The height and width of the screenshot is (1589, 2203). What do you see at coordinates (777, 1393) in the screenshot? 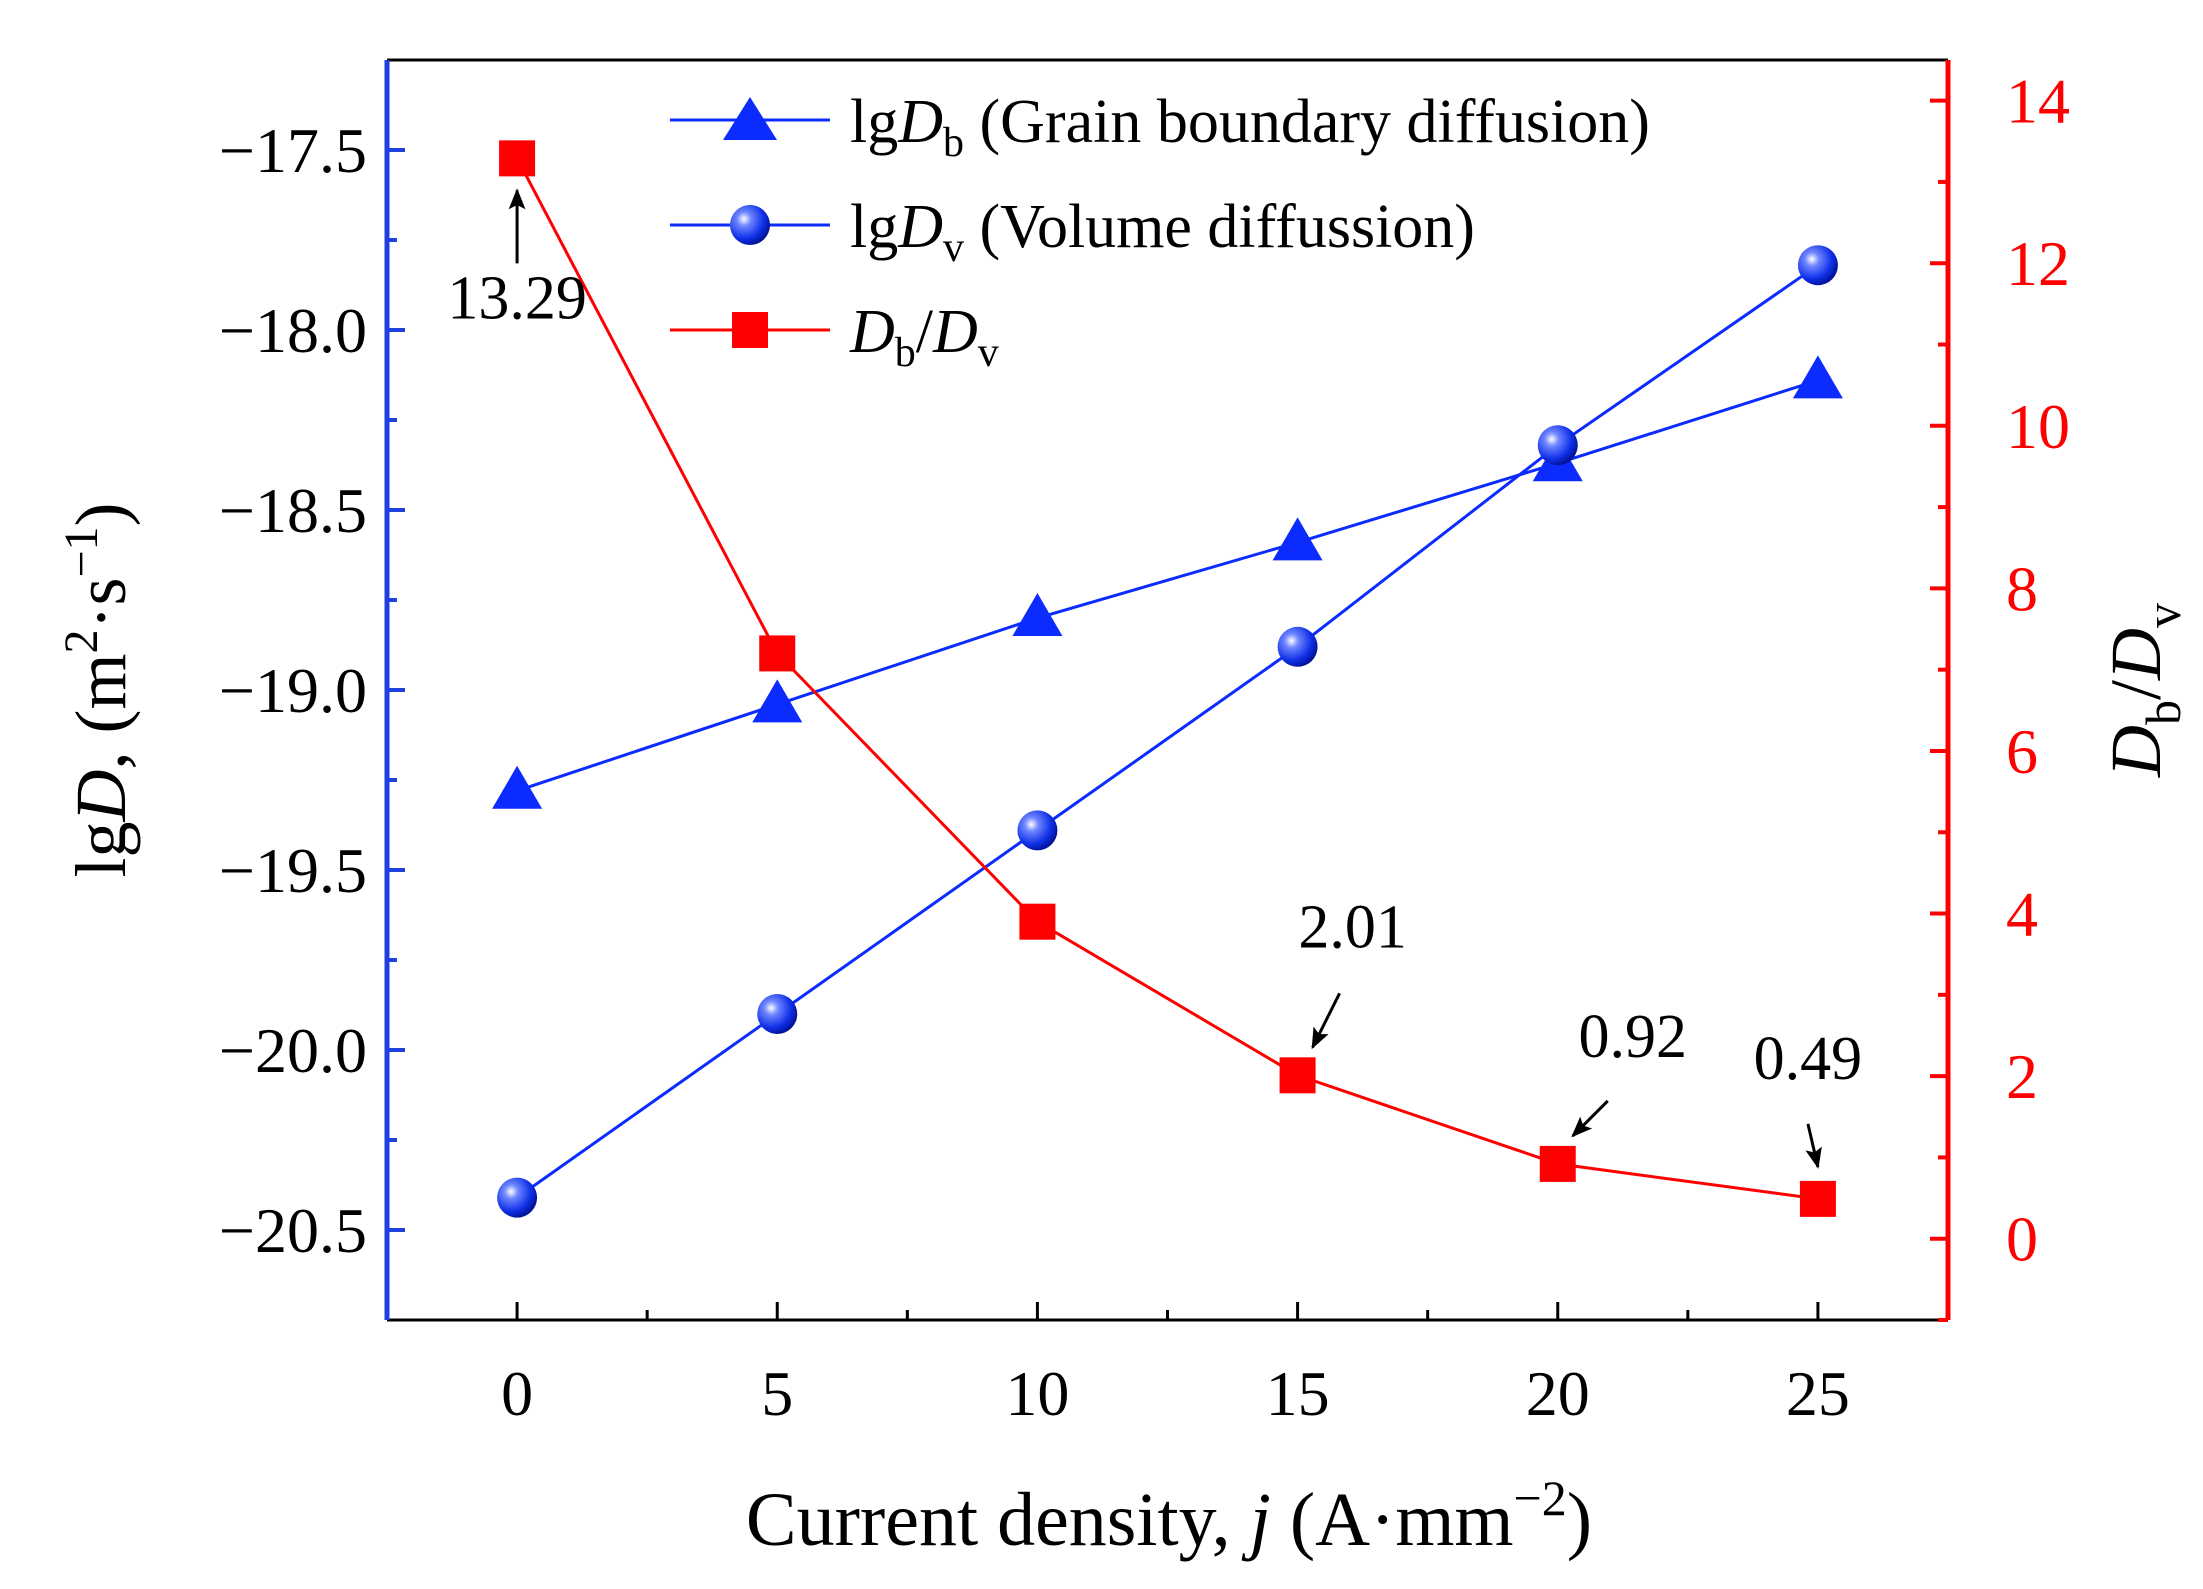
I see `x-tick-label: 5` at bounding box center [777, 1393].